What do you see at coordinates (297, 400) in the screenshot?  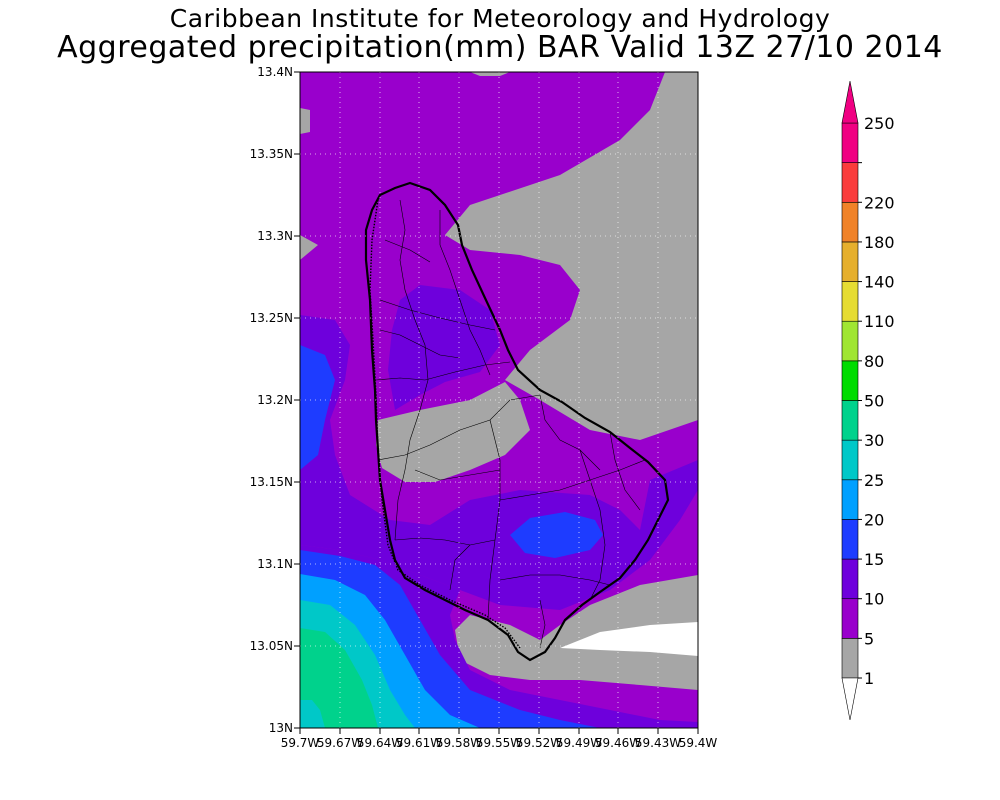 I see `lat-tick-marks` at bounding box center [297, 400].